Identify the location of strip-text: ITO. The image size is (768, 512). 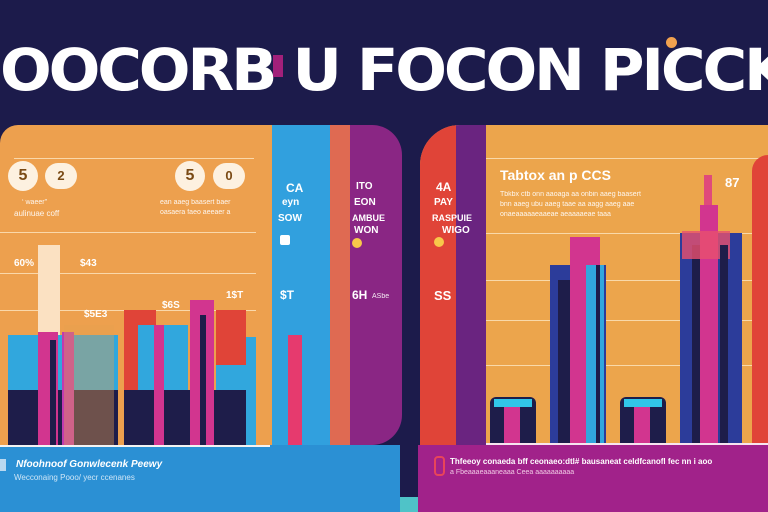
(364, 186).